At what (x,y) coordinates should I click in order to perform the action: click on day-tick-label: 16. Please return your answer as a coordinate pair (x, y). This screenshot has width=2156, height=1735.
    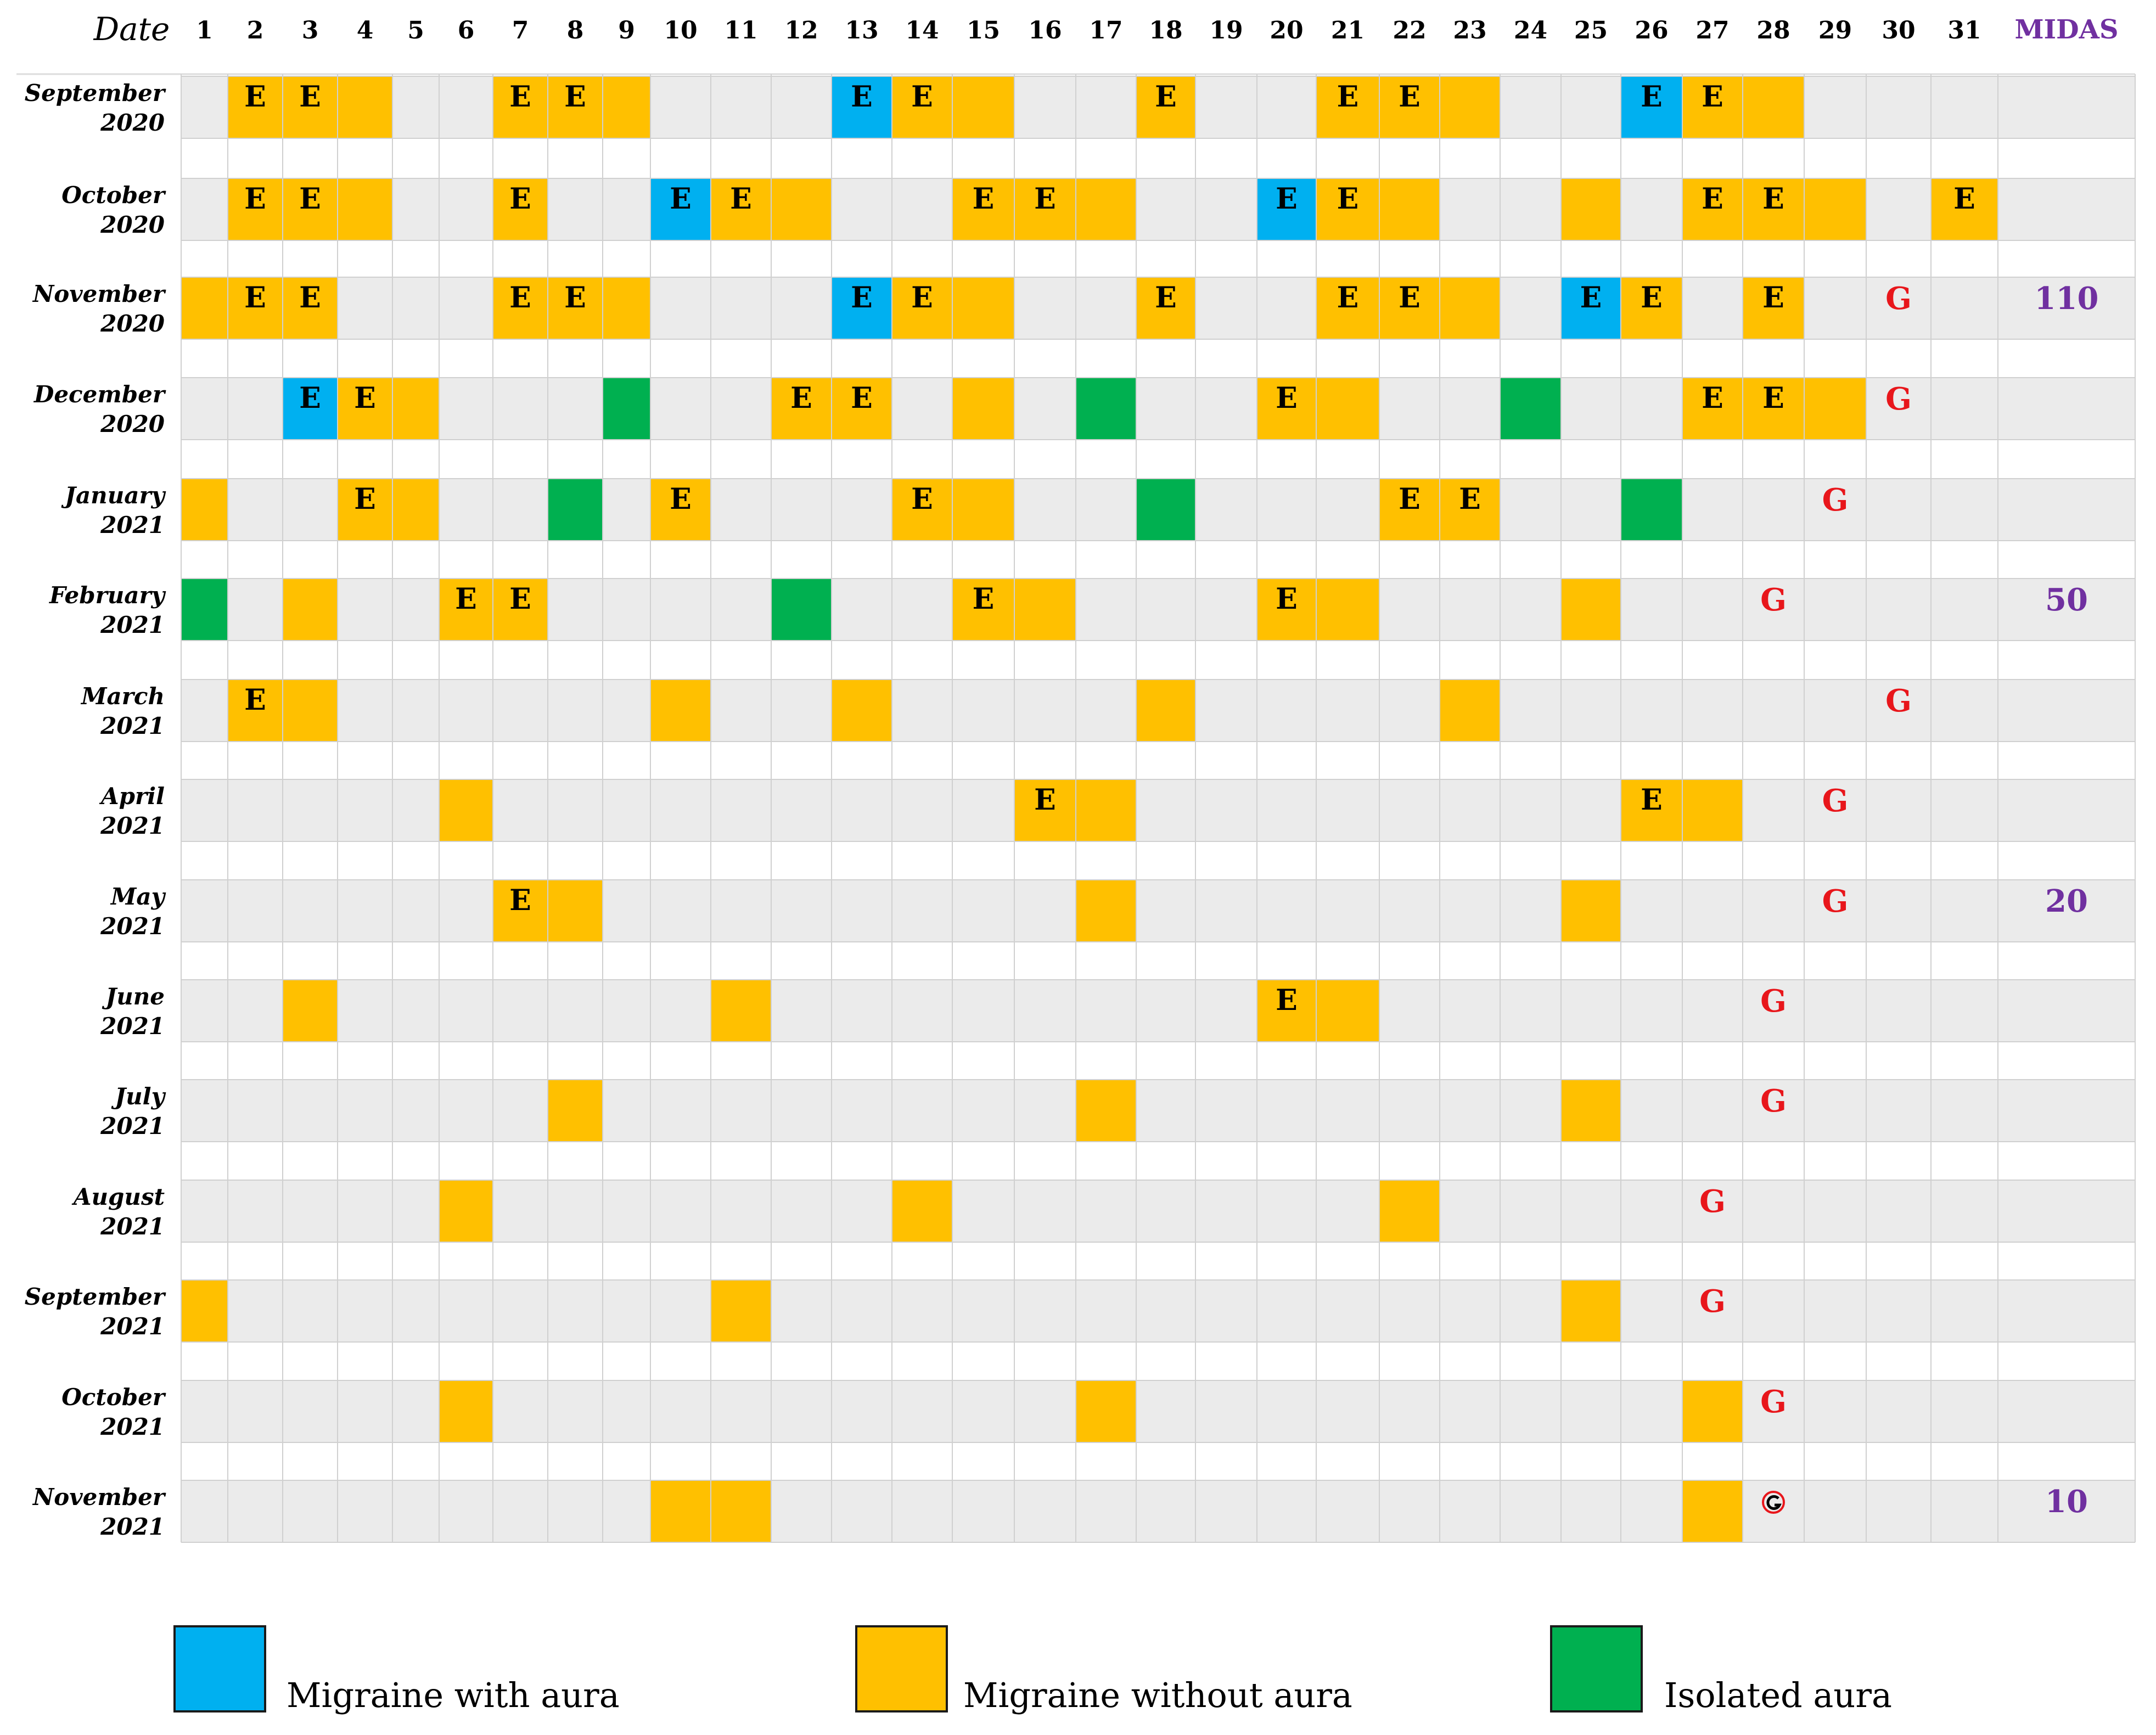
    Looking at the image, I should click on (1045, 30).